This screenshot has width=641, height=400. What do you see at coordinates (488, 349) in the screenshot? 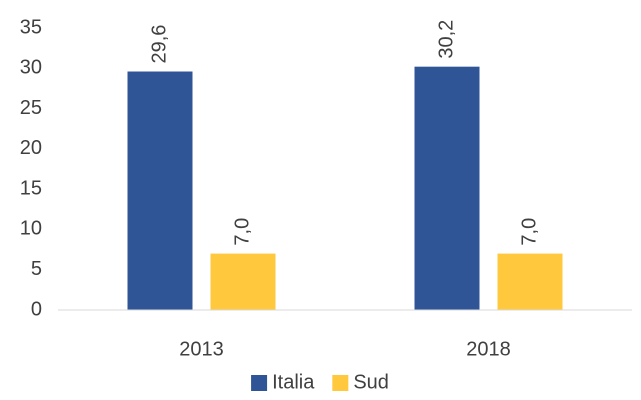
I see `x-tick-label: 2018` at bounding box center [488, 349].